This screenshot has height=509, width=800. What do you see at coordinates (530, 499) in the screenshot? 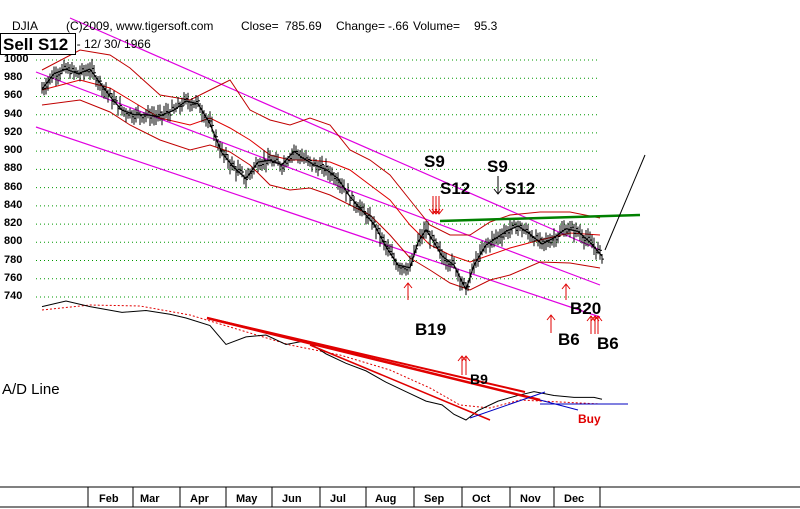
I see `month-label-nov: Nov` at bounding box center [530, 499].